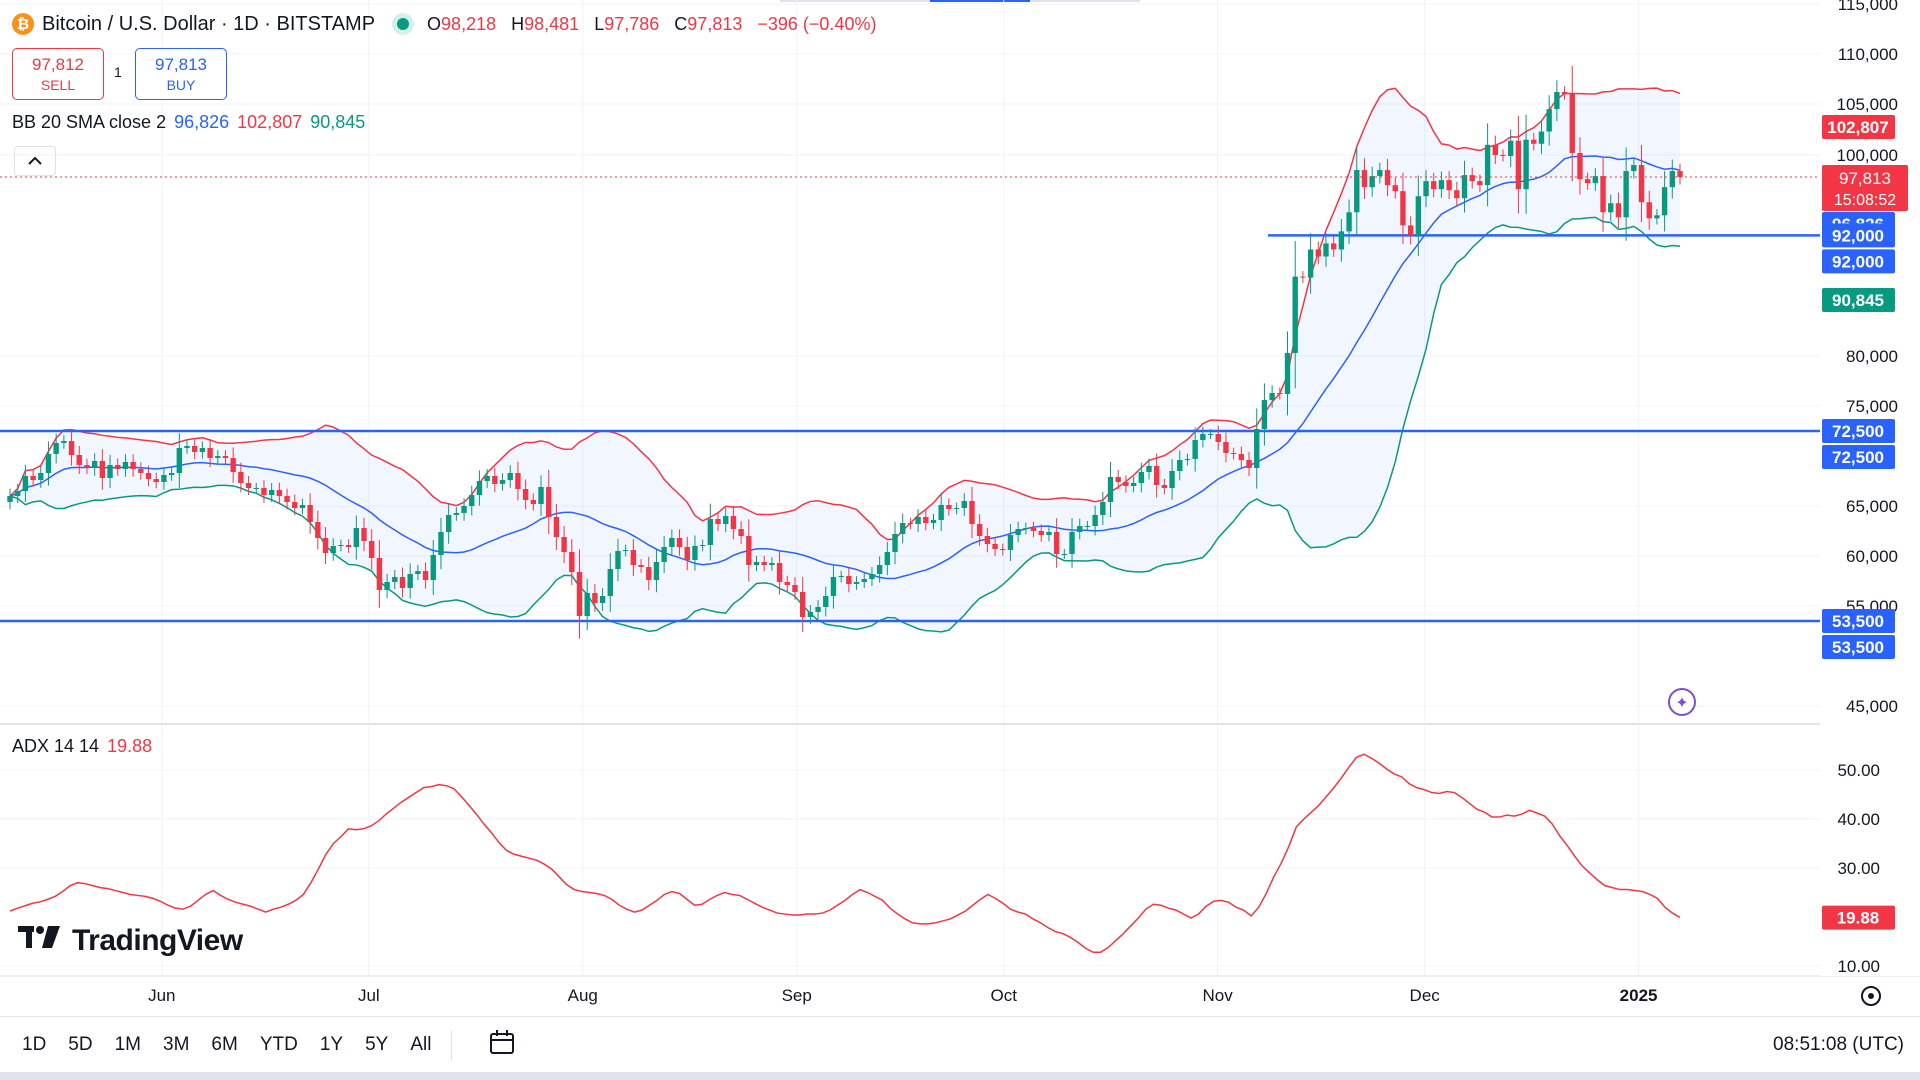 The height and width of the screenshot is (1080, 1920). I want to click on collapse-legend-button, so click(35, 161).